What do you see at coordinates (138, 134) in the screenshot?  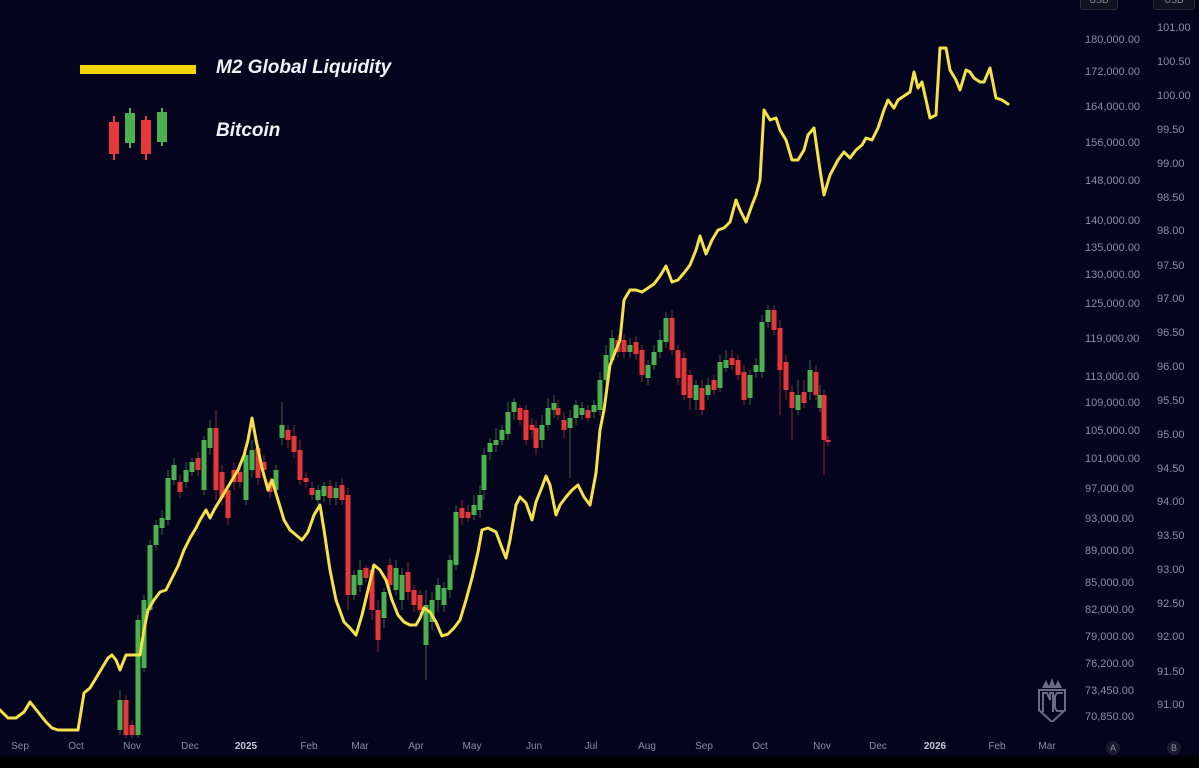 I see `candlestick-legend-icon` at bounding box center [138, 134].